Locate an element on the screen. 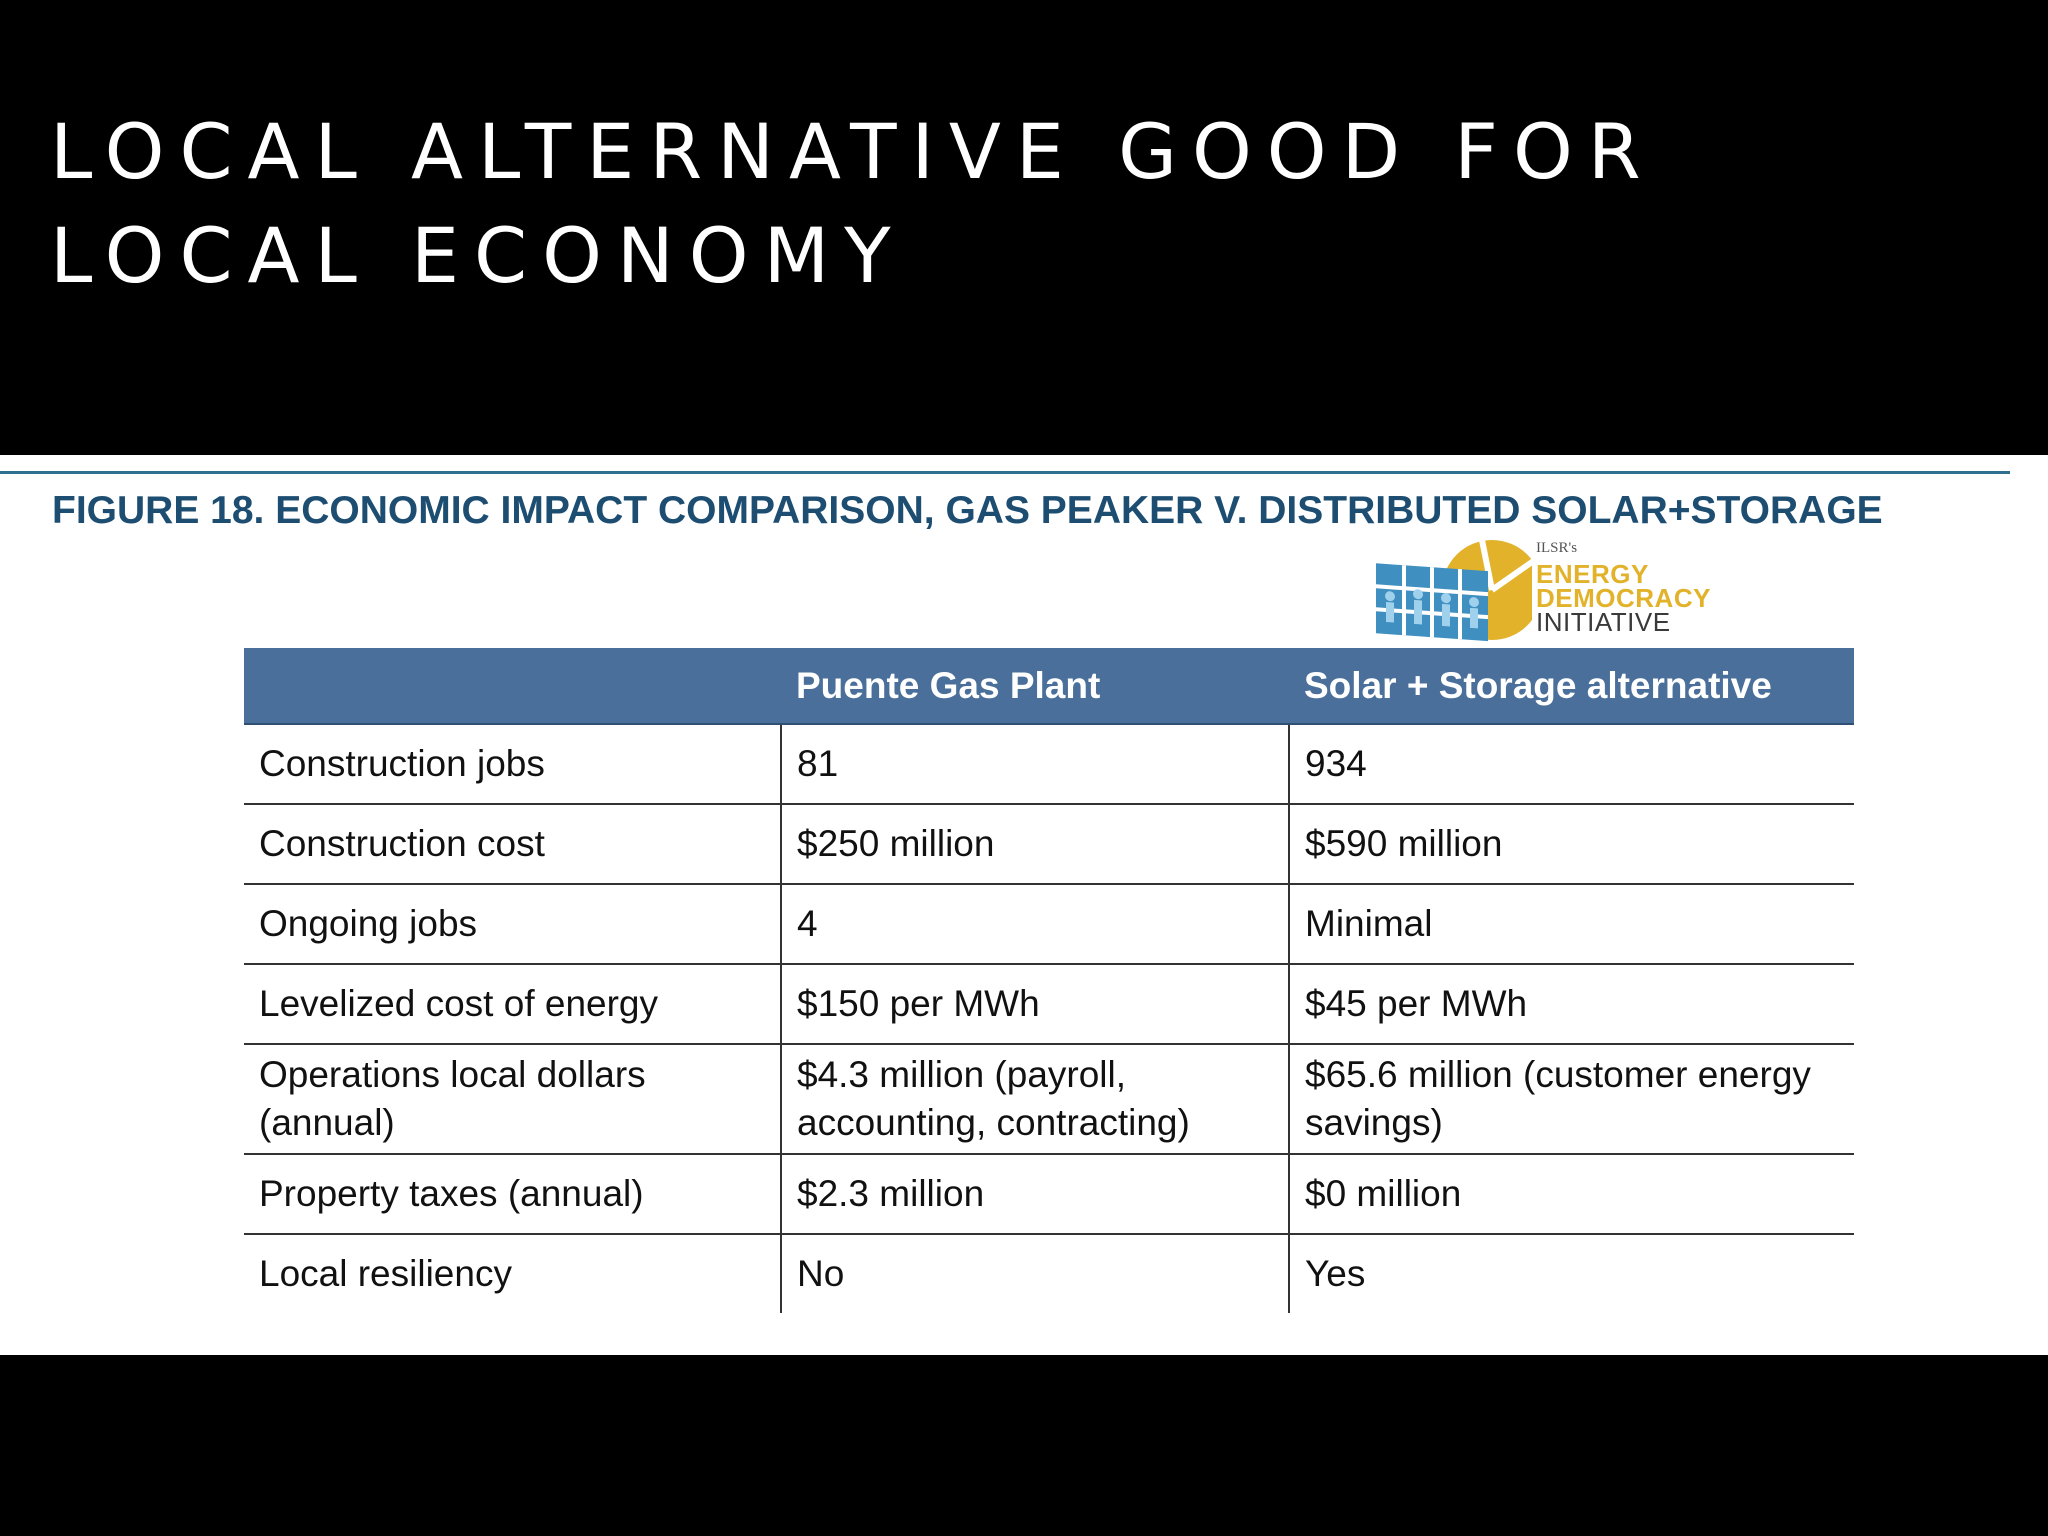 This screenshot has width=2048, height=1536. energy-democracy-logo: ILSR's ENERGY DEMOCRACY INITIATIVE is located at coordinates (1552, 590).